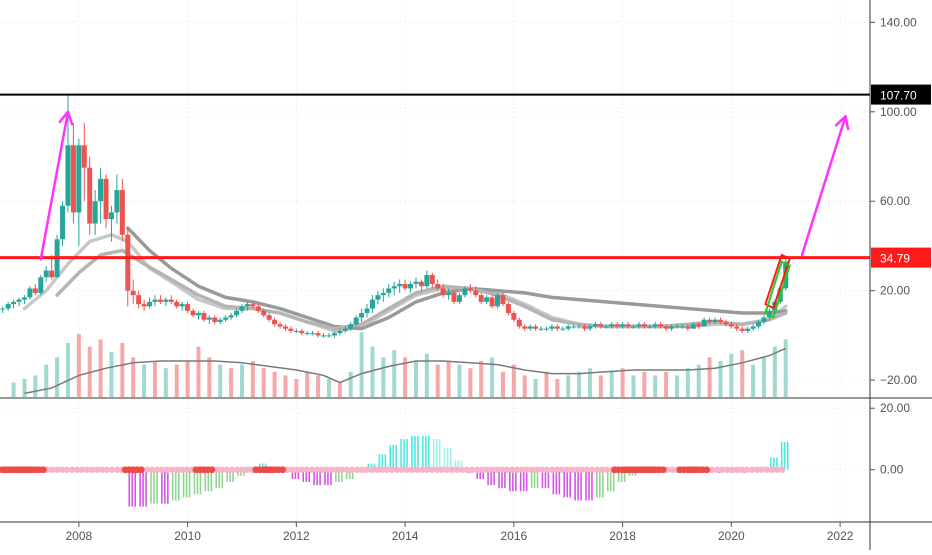  What do you see at coordinates (513, 536) in the screenshot?
I see `time-tick-label: 2016` at bounding box center [513, 536].